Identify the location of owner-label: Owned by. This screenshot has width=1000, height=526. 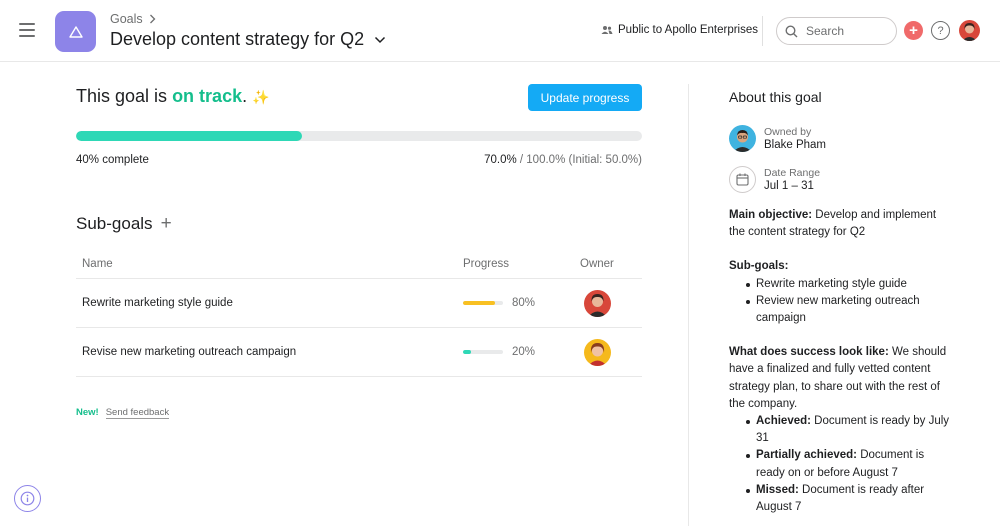
(788, 131).